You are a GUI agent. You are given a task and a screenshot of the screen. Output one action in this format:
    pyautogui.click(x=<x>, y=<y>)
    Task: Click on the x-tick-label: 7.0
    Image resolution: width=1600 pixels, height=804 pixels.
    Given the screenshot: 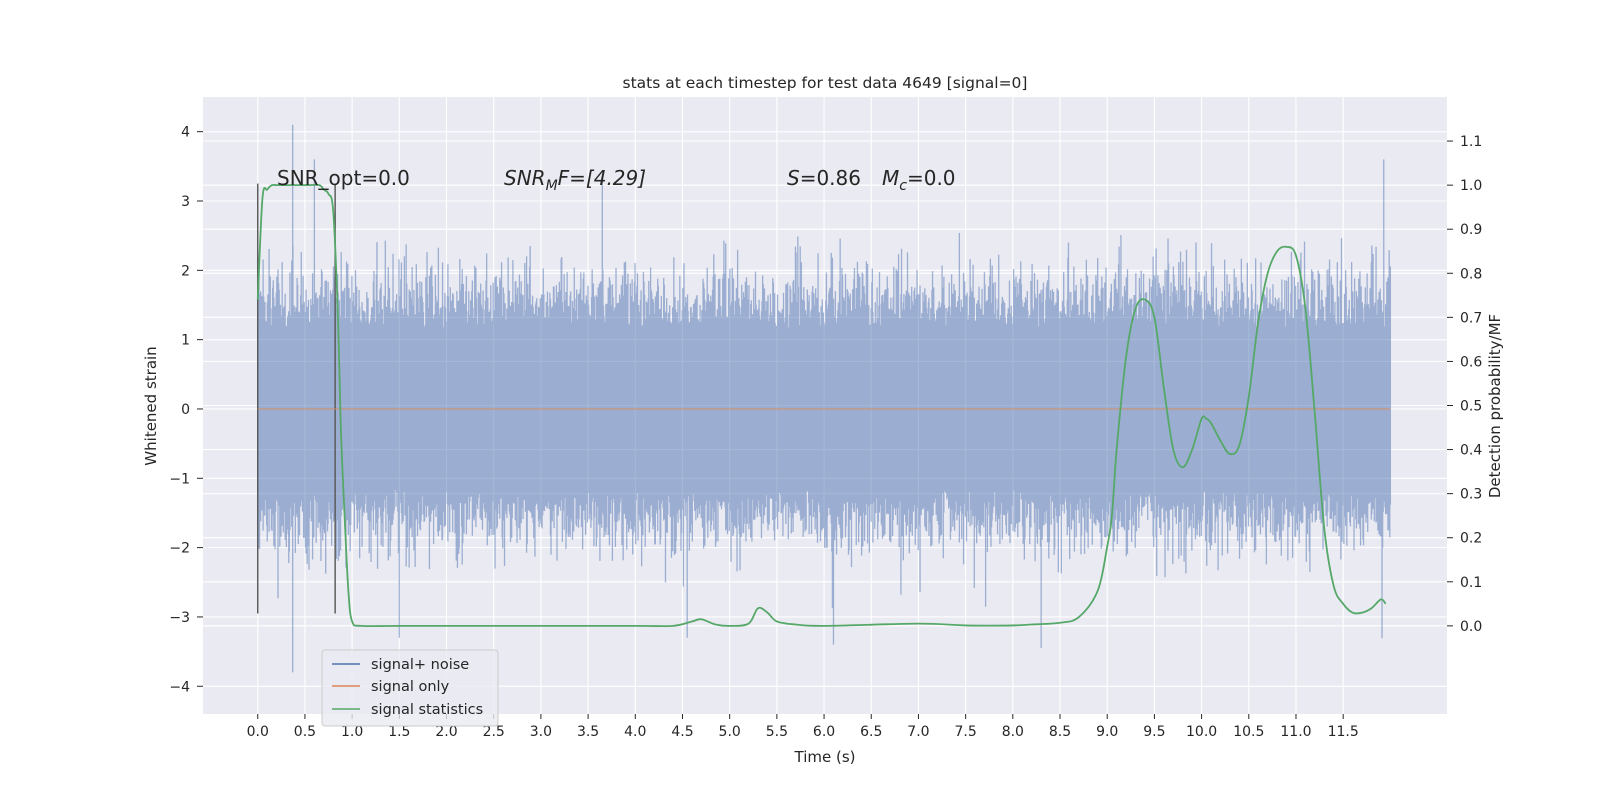 What is the action you would take?
    pyautogui.click(x=918, y=732)
    